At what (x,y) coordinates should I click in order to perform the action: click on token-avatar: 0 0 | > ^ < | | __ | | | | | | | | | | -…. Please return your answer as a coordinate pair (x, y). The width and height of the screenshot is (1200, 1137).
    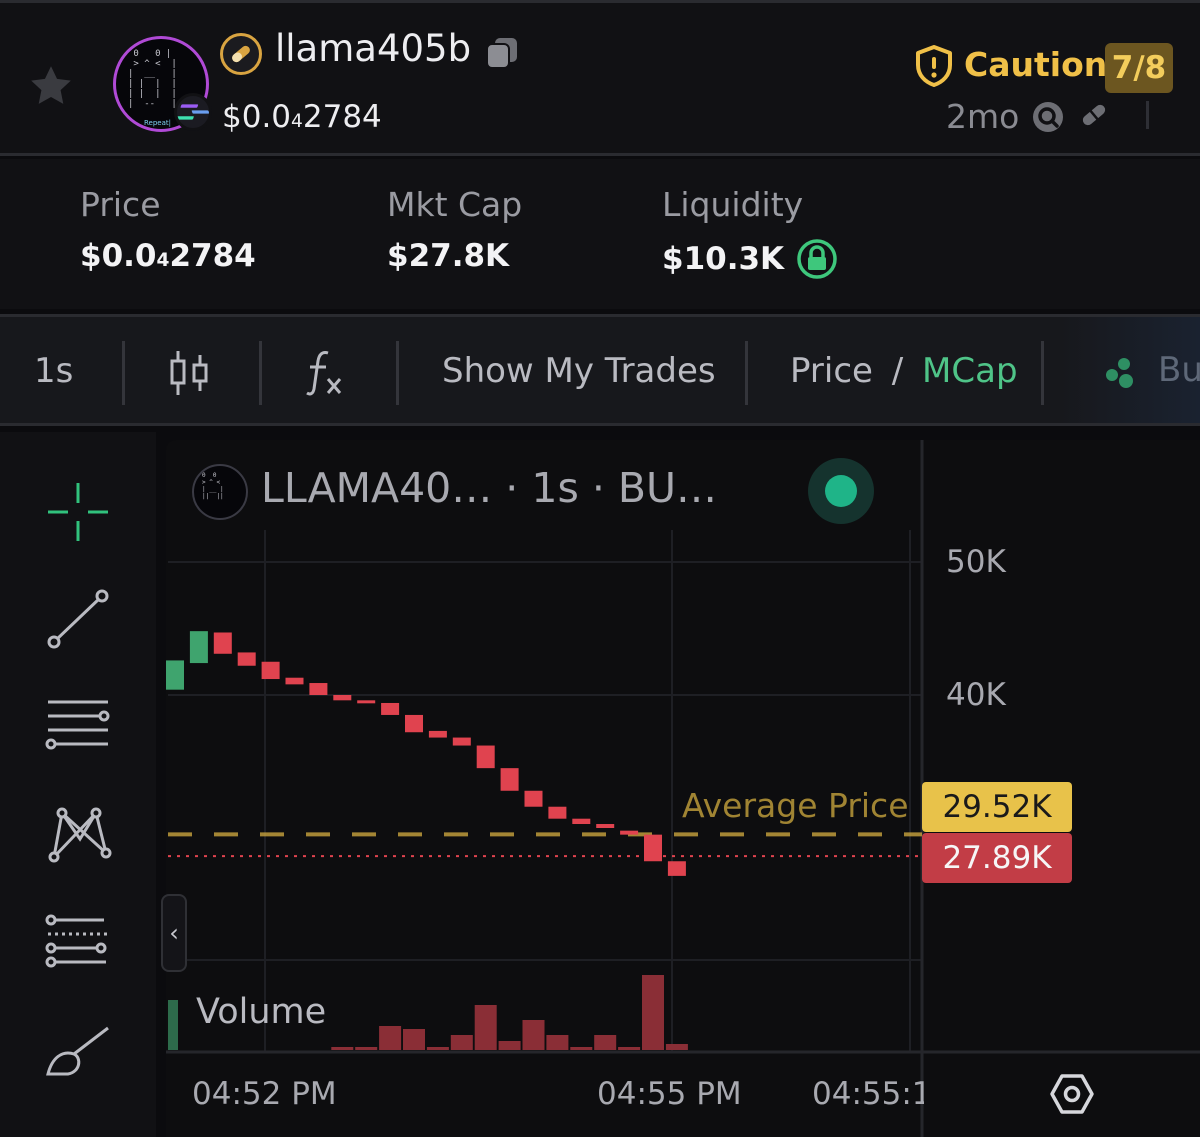
    Looking at the image, I should click on (161, 84).